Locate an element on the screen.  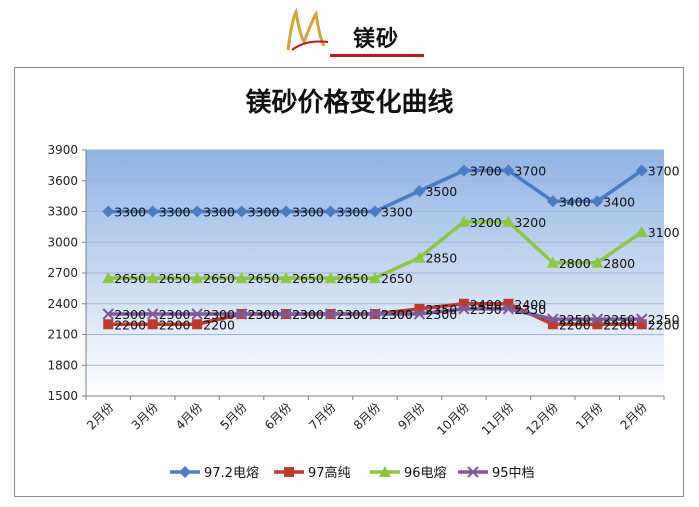
data-label: 2850 is located at coordinates (441, 258).